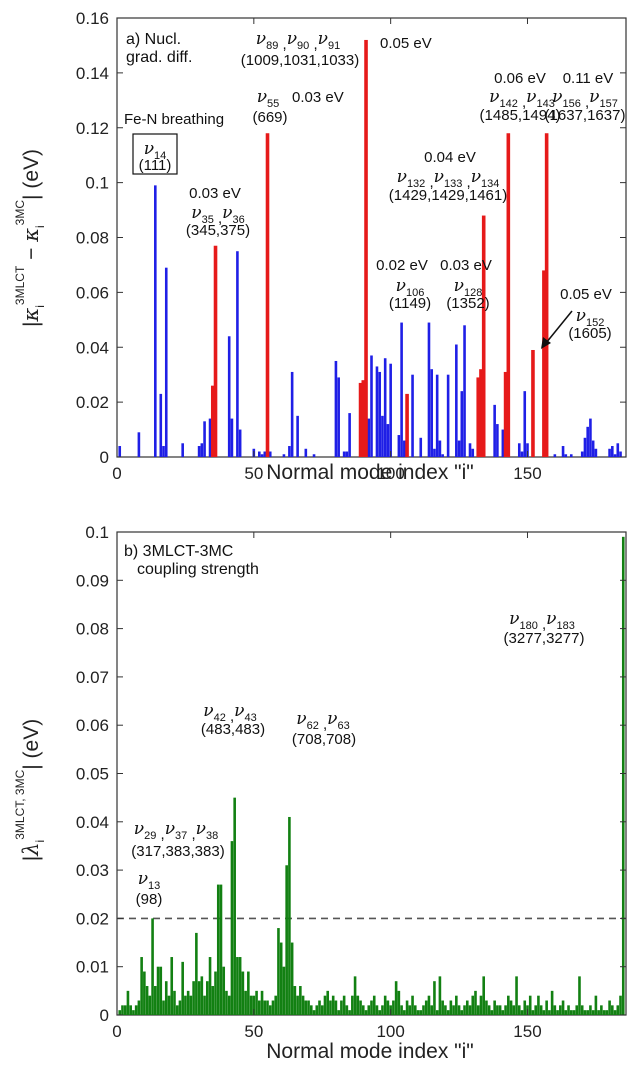  Describe the element at coordinates (468, 287) in the screenshot. I see `mode-label: ν128` at that location.